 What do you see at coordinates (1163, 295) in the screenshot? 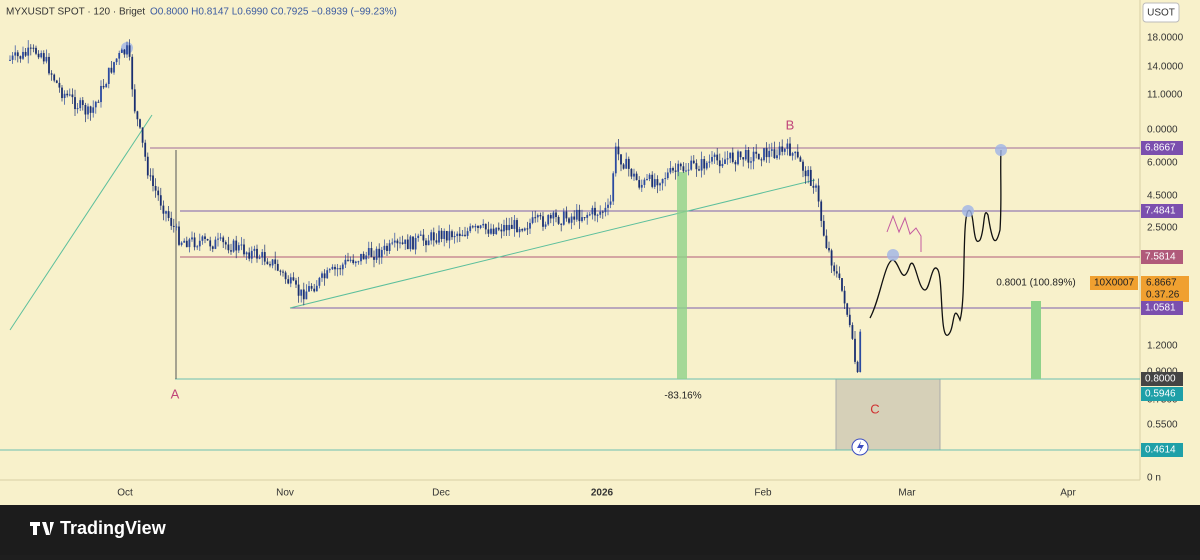
I see `order-timer: 0.37.26` at bounding box center [1163, 295].